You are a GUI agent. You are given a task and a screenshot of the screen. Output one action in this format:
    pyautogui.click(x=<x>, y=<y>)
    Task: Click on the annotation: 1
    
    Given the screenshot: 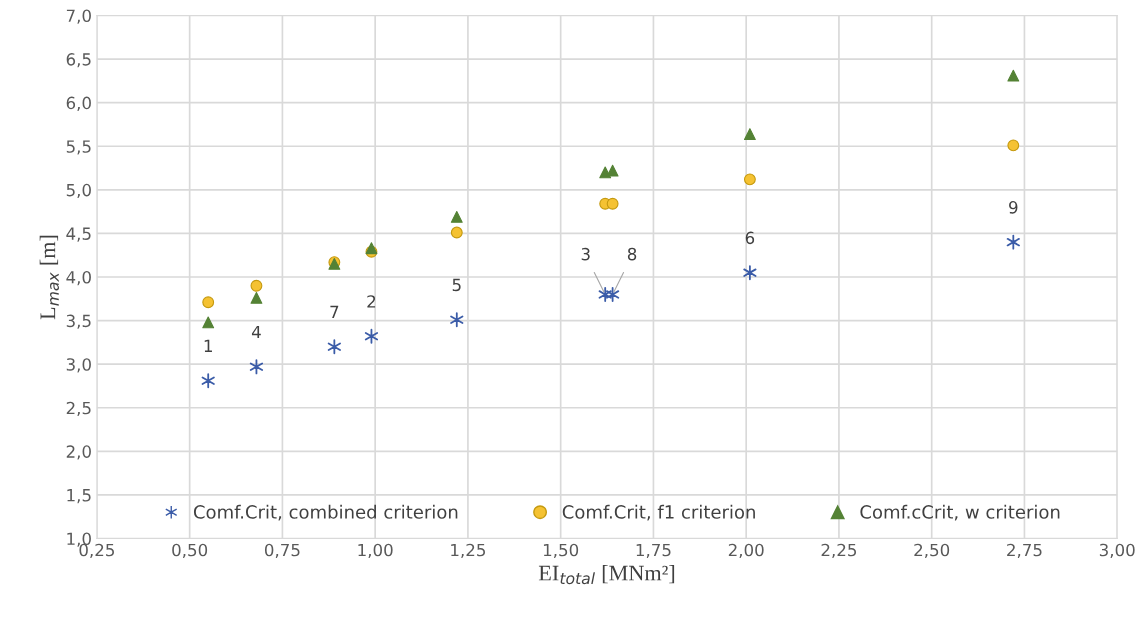 What is the action you would take?
    pyautogui.click(x=208, y=346)
    